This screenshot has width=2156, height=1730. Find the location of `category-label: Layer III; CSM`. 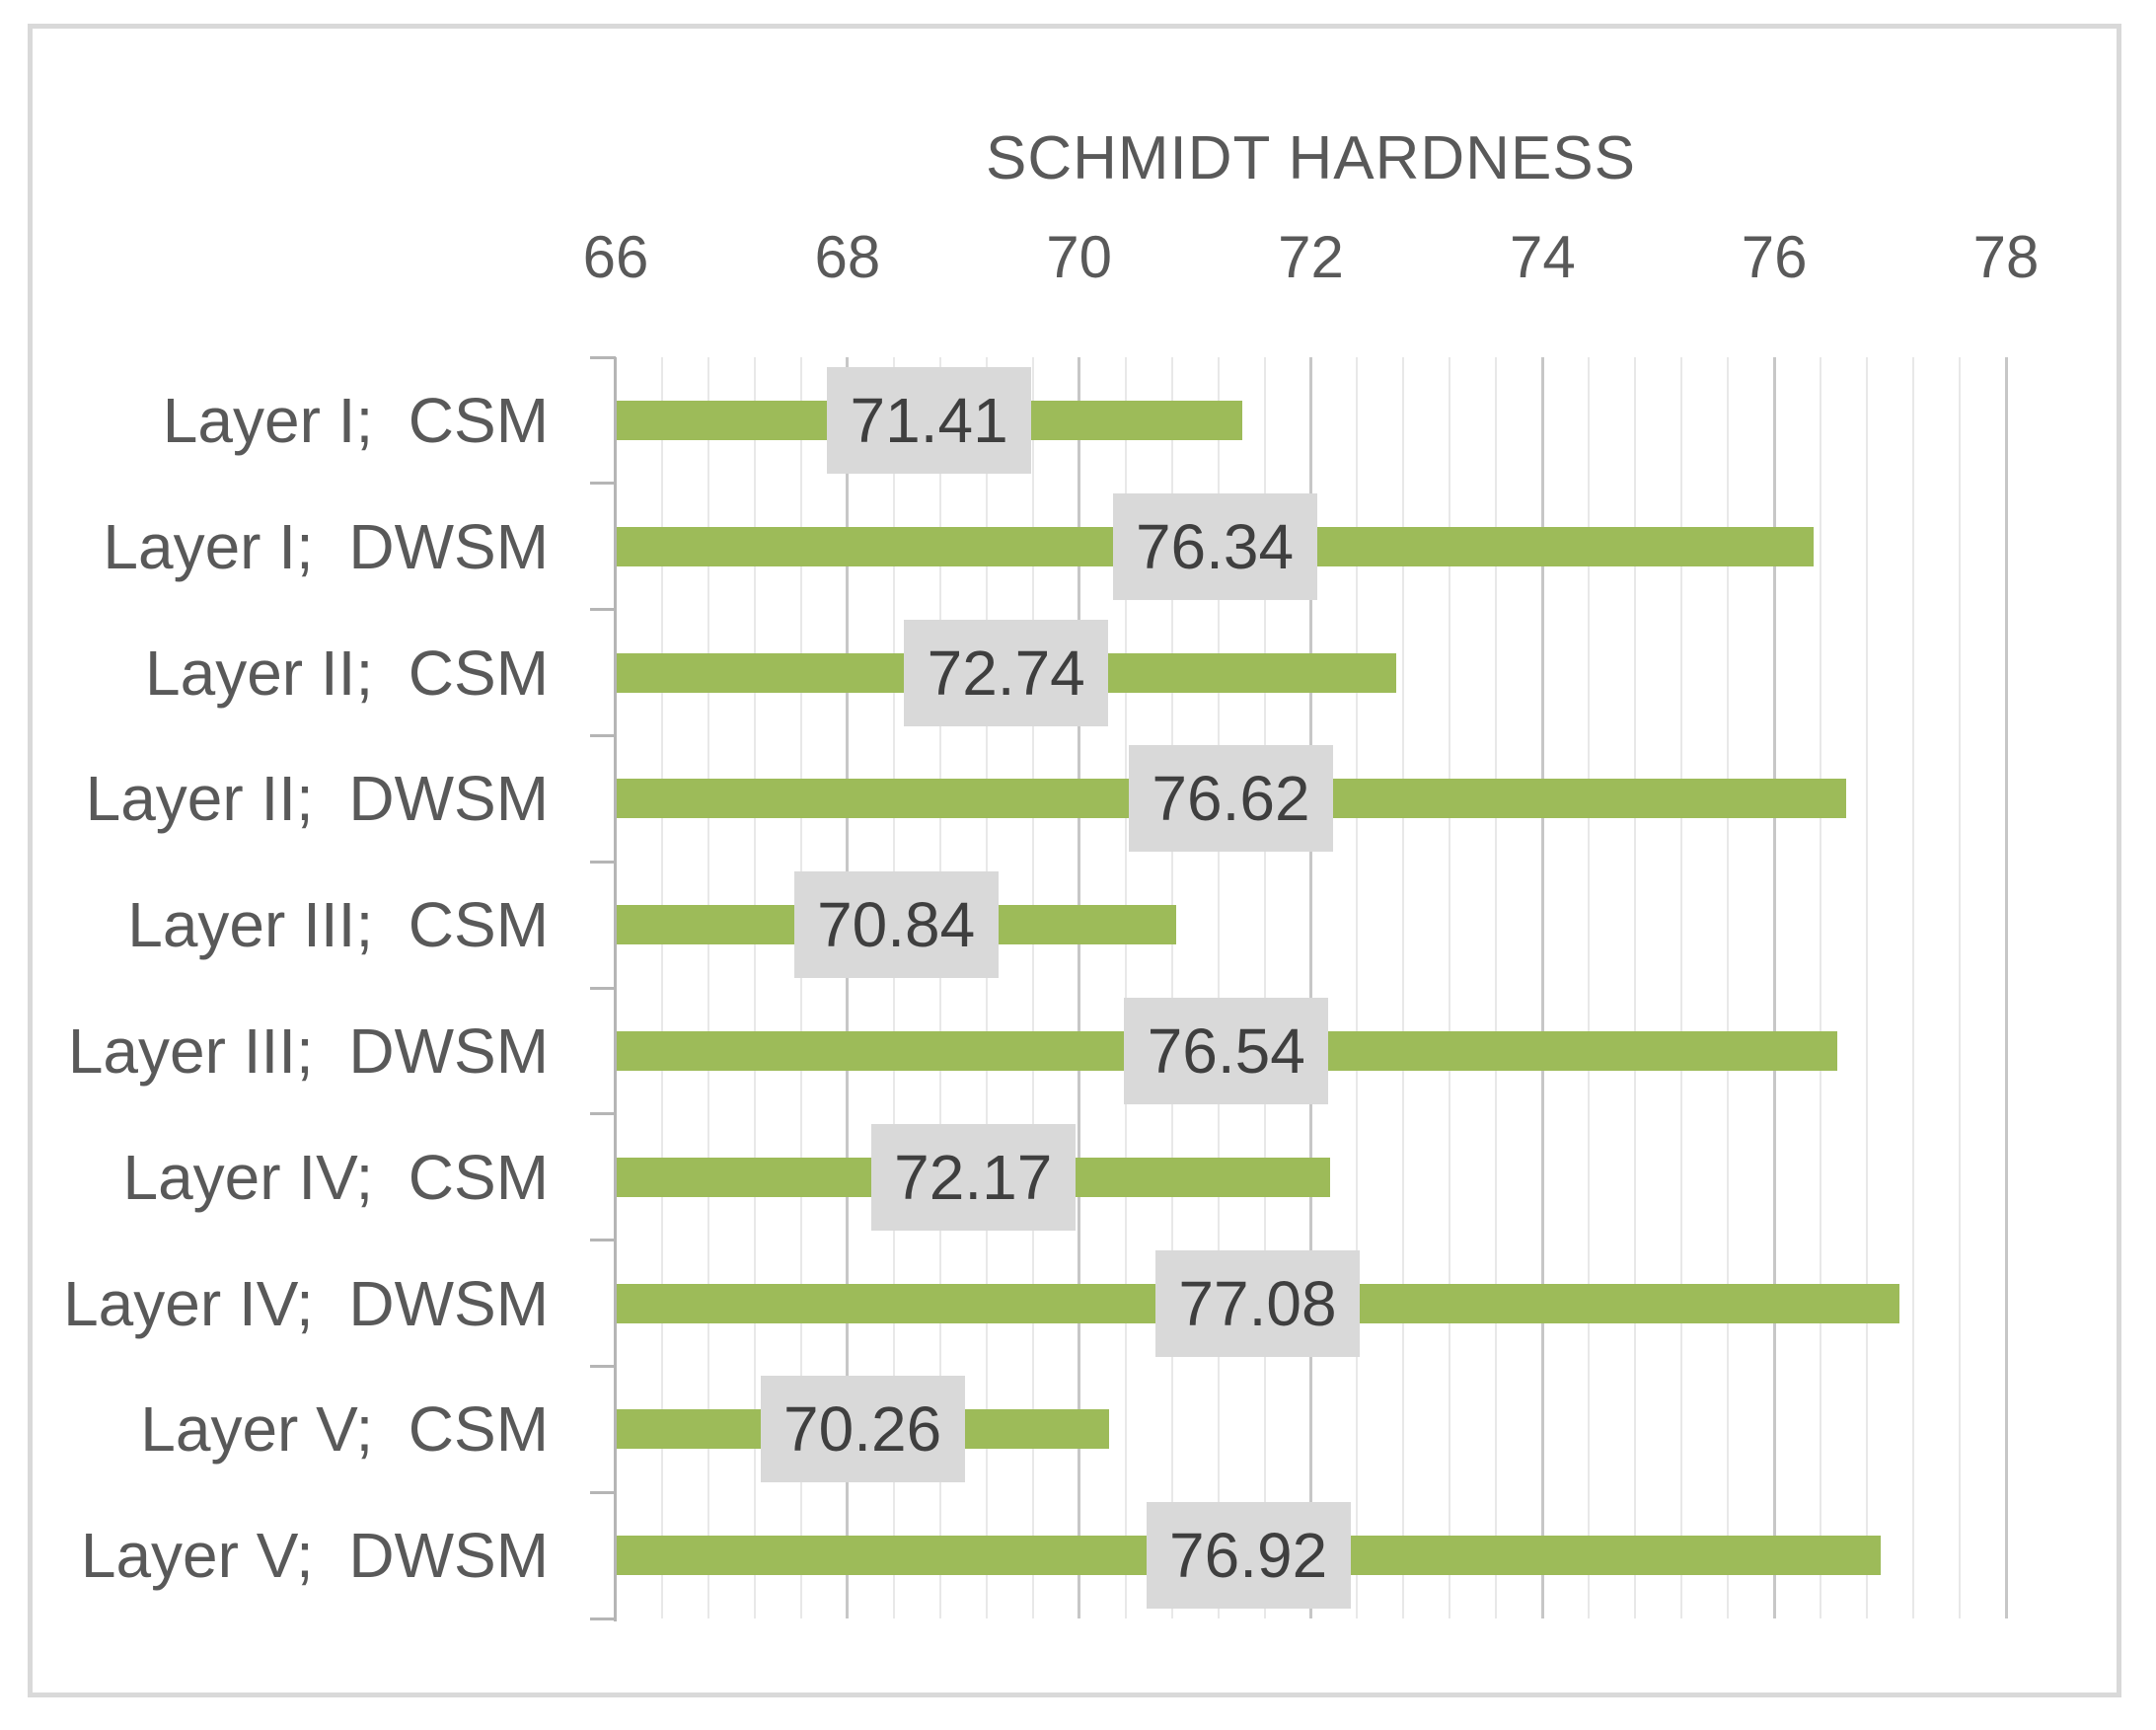

category-label: Layer III; CSM is located at coordinates (338, 925).